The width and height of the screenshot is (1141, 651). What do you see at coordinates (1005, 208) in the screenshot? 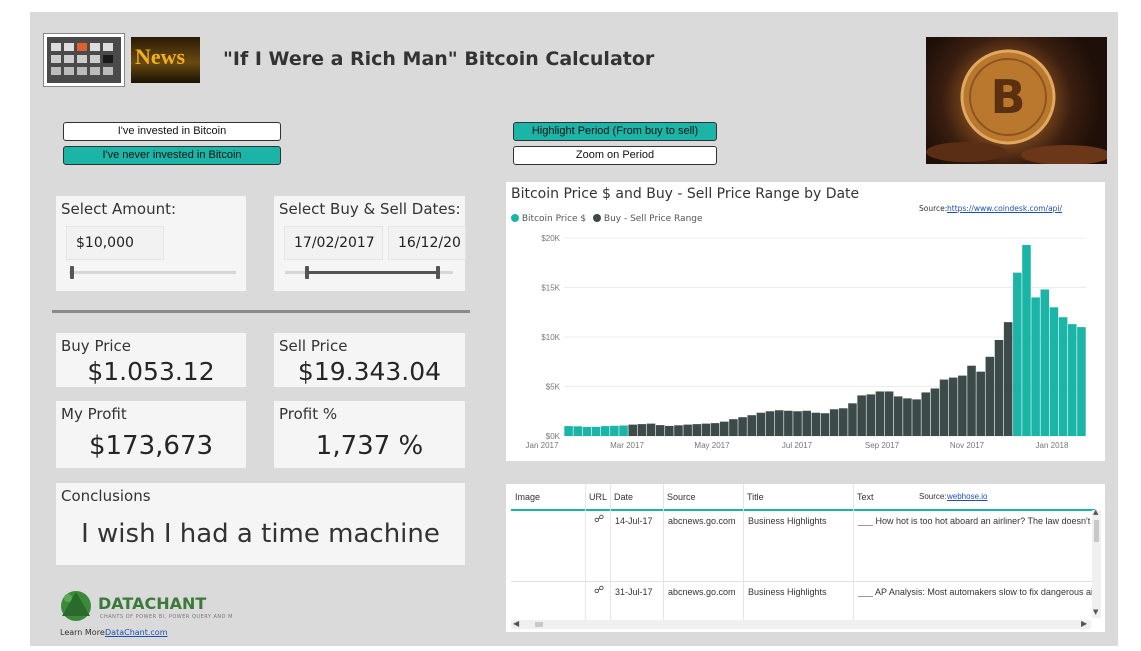
I see `chart-source-link: https://www.coindesk.com/api/` at bounding box center [1005, 208].